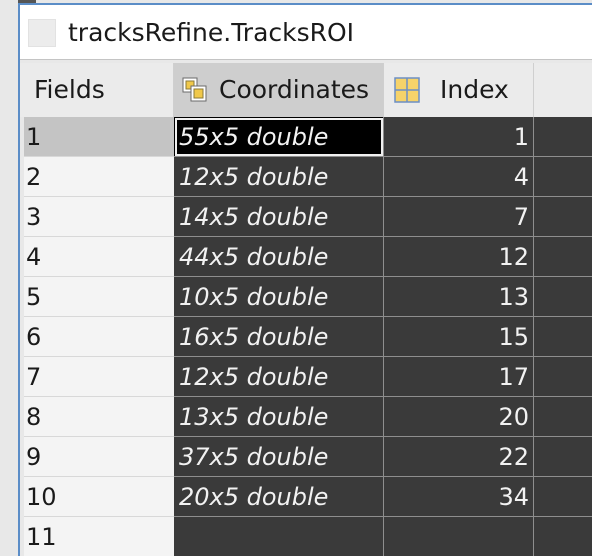 The width and height of the screenshot is (592, 556). Describe the element at coordinates (194, 89) in the screenshot. I see `cell-array-icon` at that location.